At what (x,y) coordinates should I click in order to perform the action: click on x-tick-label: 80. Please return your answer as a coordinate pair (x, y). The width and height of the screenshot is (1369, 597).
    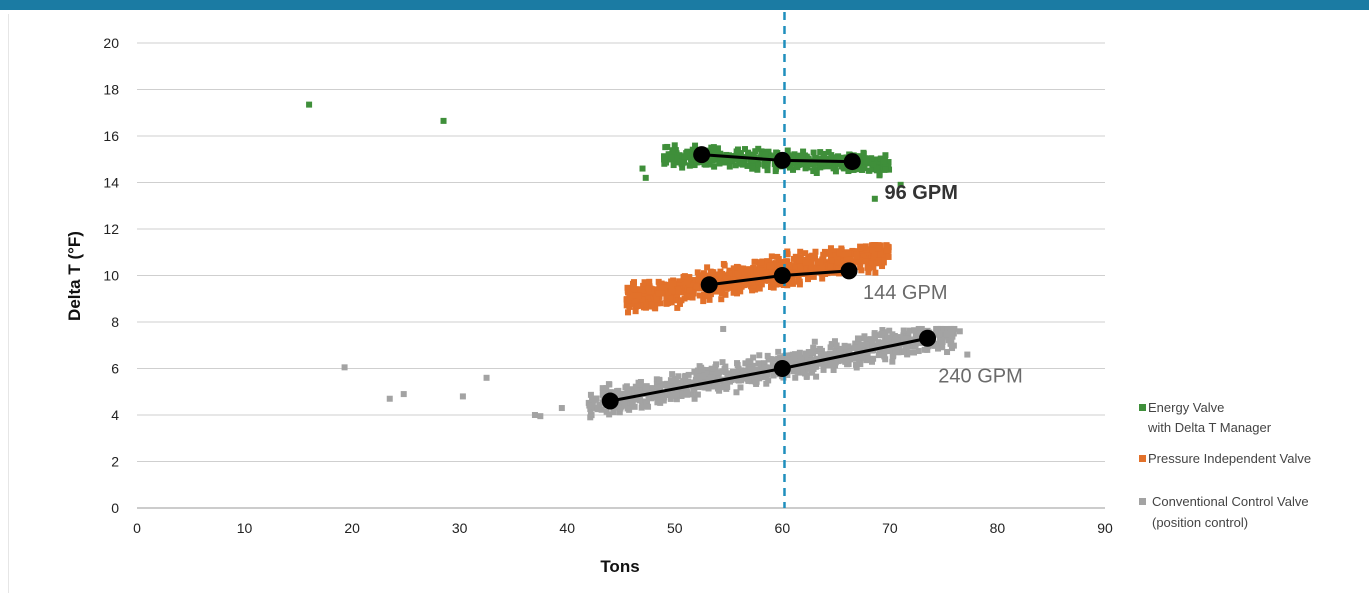
    Looking at the image, I should click on (998, 528).